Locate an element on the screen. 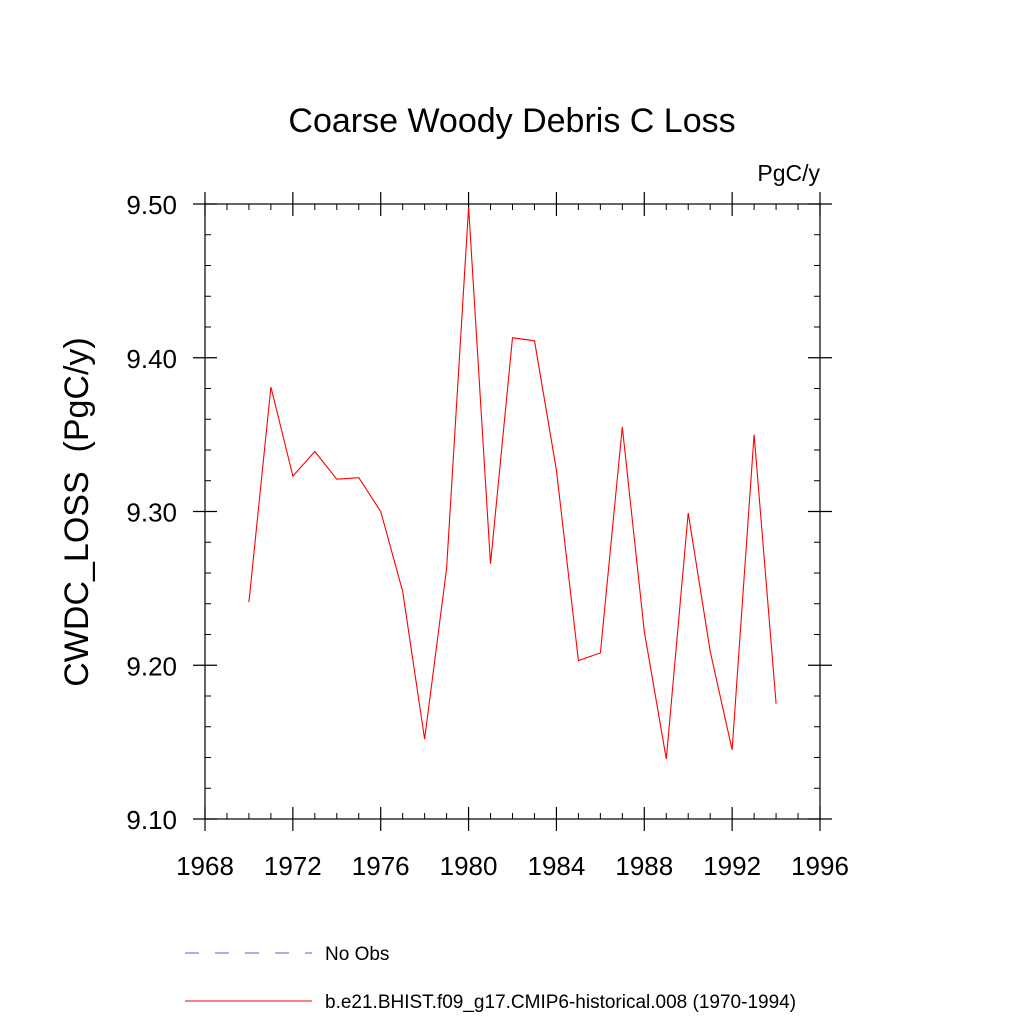 Image resolution: width=1024 pixels, height=1024 pixels. y-axis-label: CWDC_LOSS (PgC/y) is located at coordinates (77, 512).